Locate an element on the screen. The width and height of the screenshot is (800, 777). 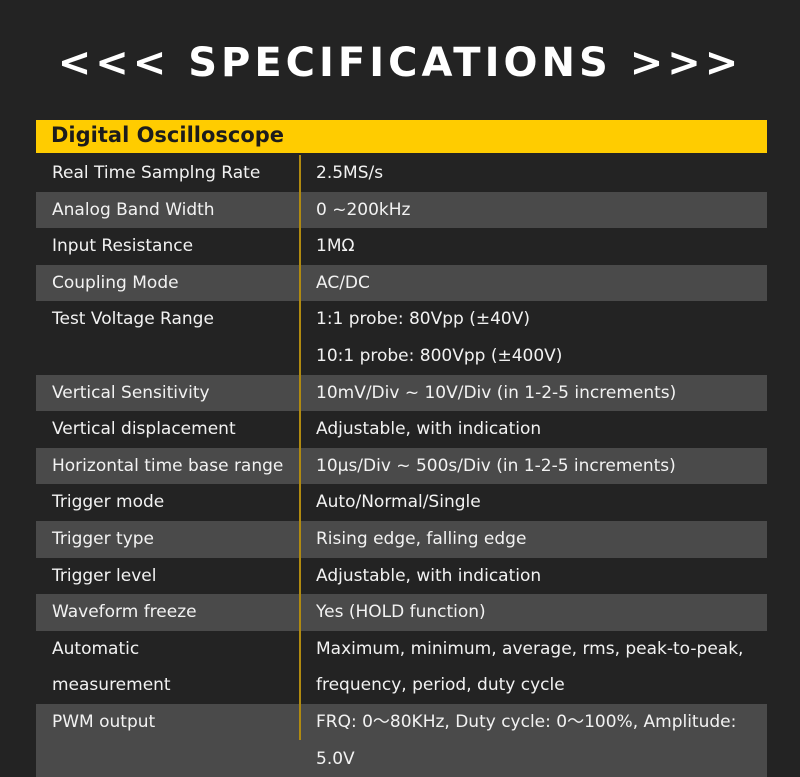
table-row: Coupling Mode AC/DC is located at coordinates (401, 283).